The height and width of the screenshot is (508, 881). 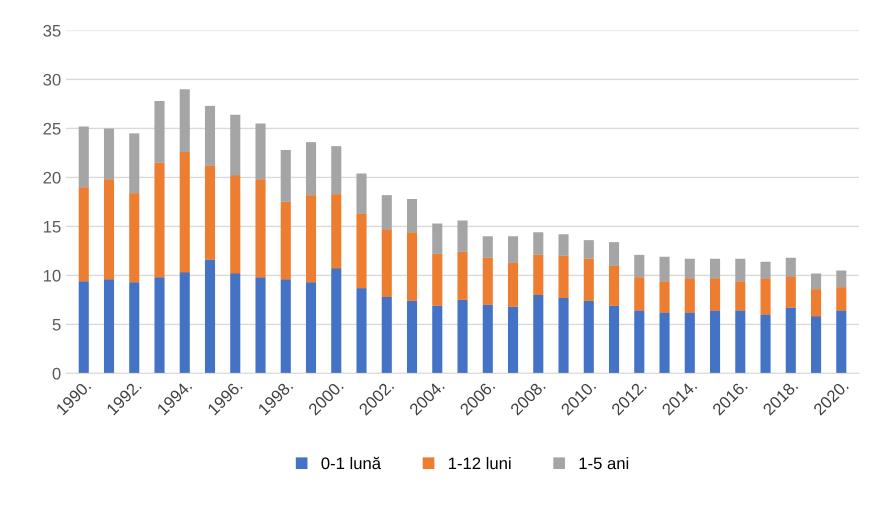 I want to click on y-tick-label: 35, so click(x=52, y=30).